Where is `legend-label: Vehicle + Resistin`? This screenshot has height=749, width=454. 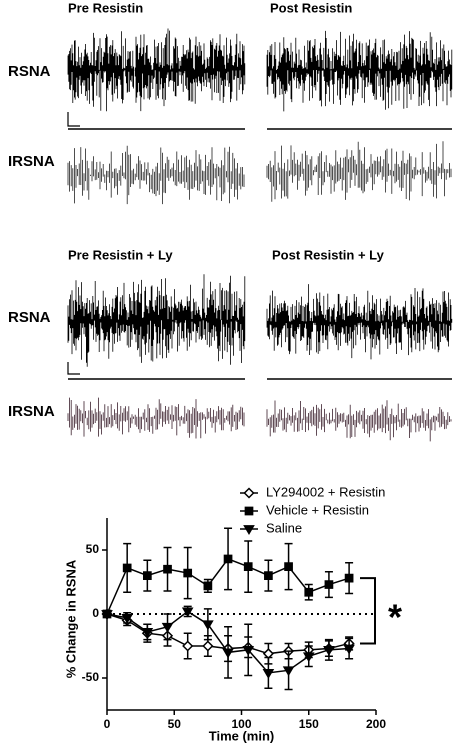 legend-label: Vehicle + Resistin is located at coordinates (317, 509).